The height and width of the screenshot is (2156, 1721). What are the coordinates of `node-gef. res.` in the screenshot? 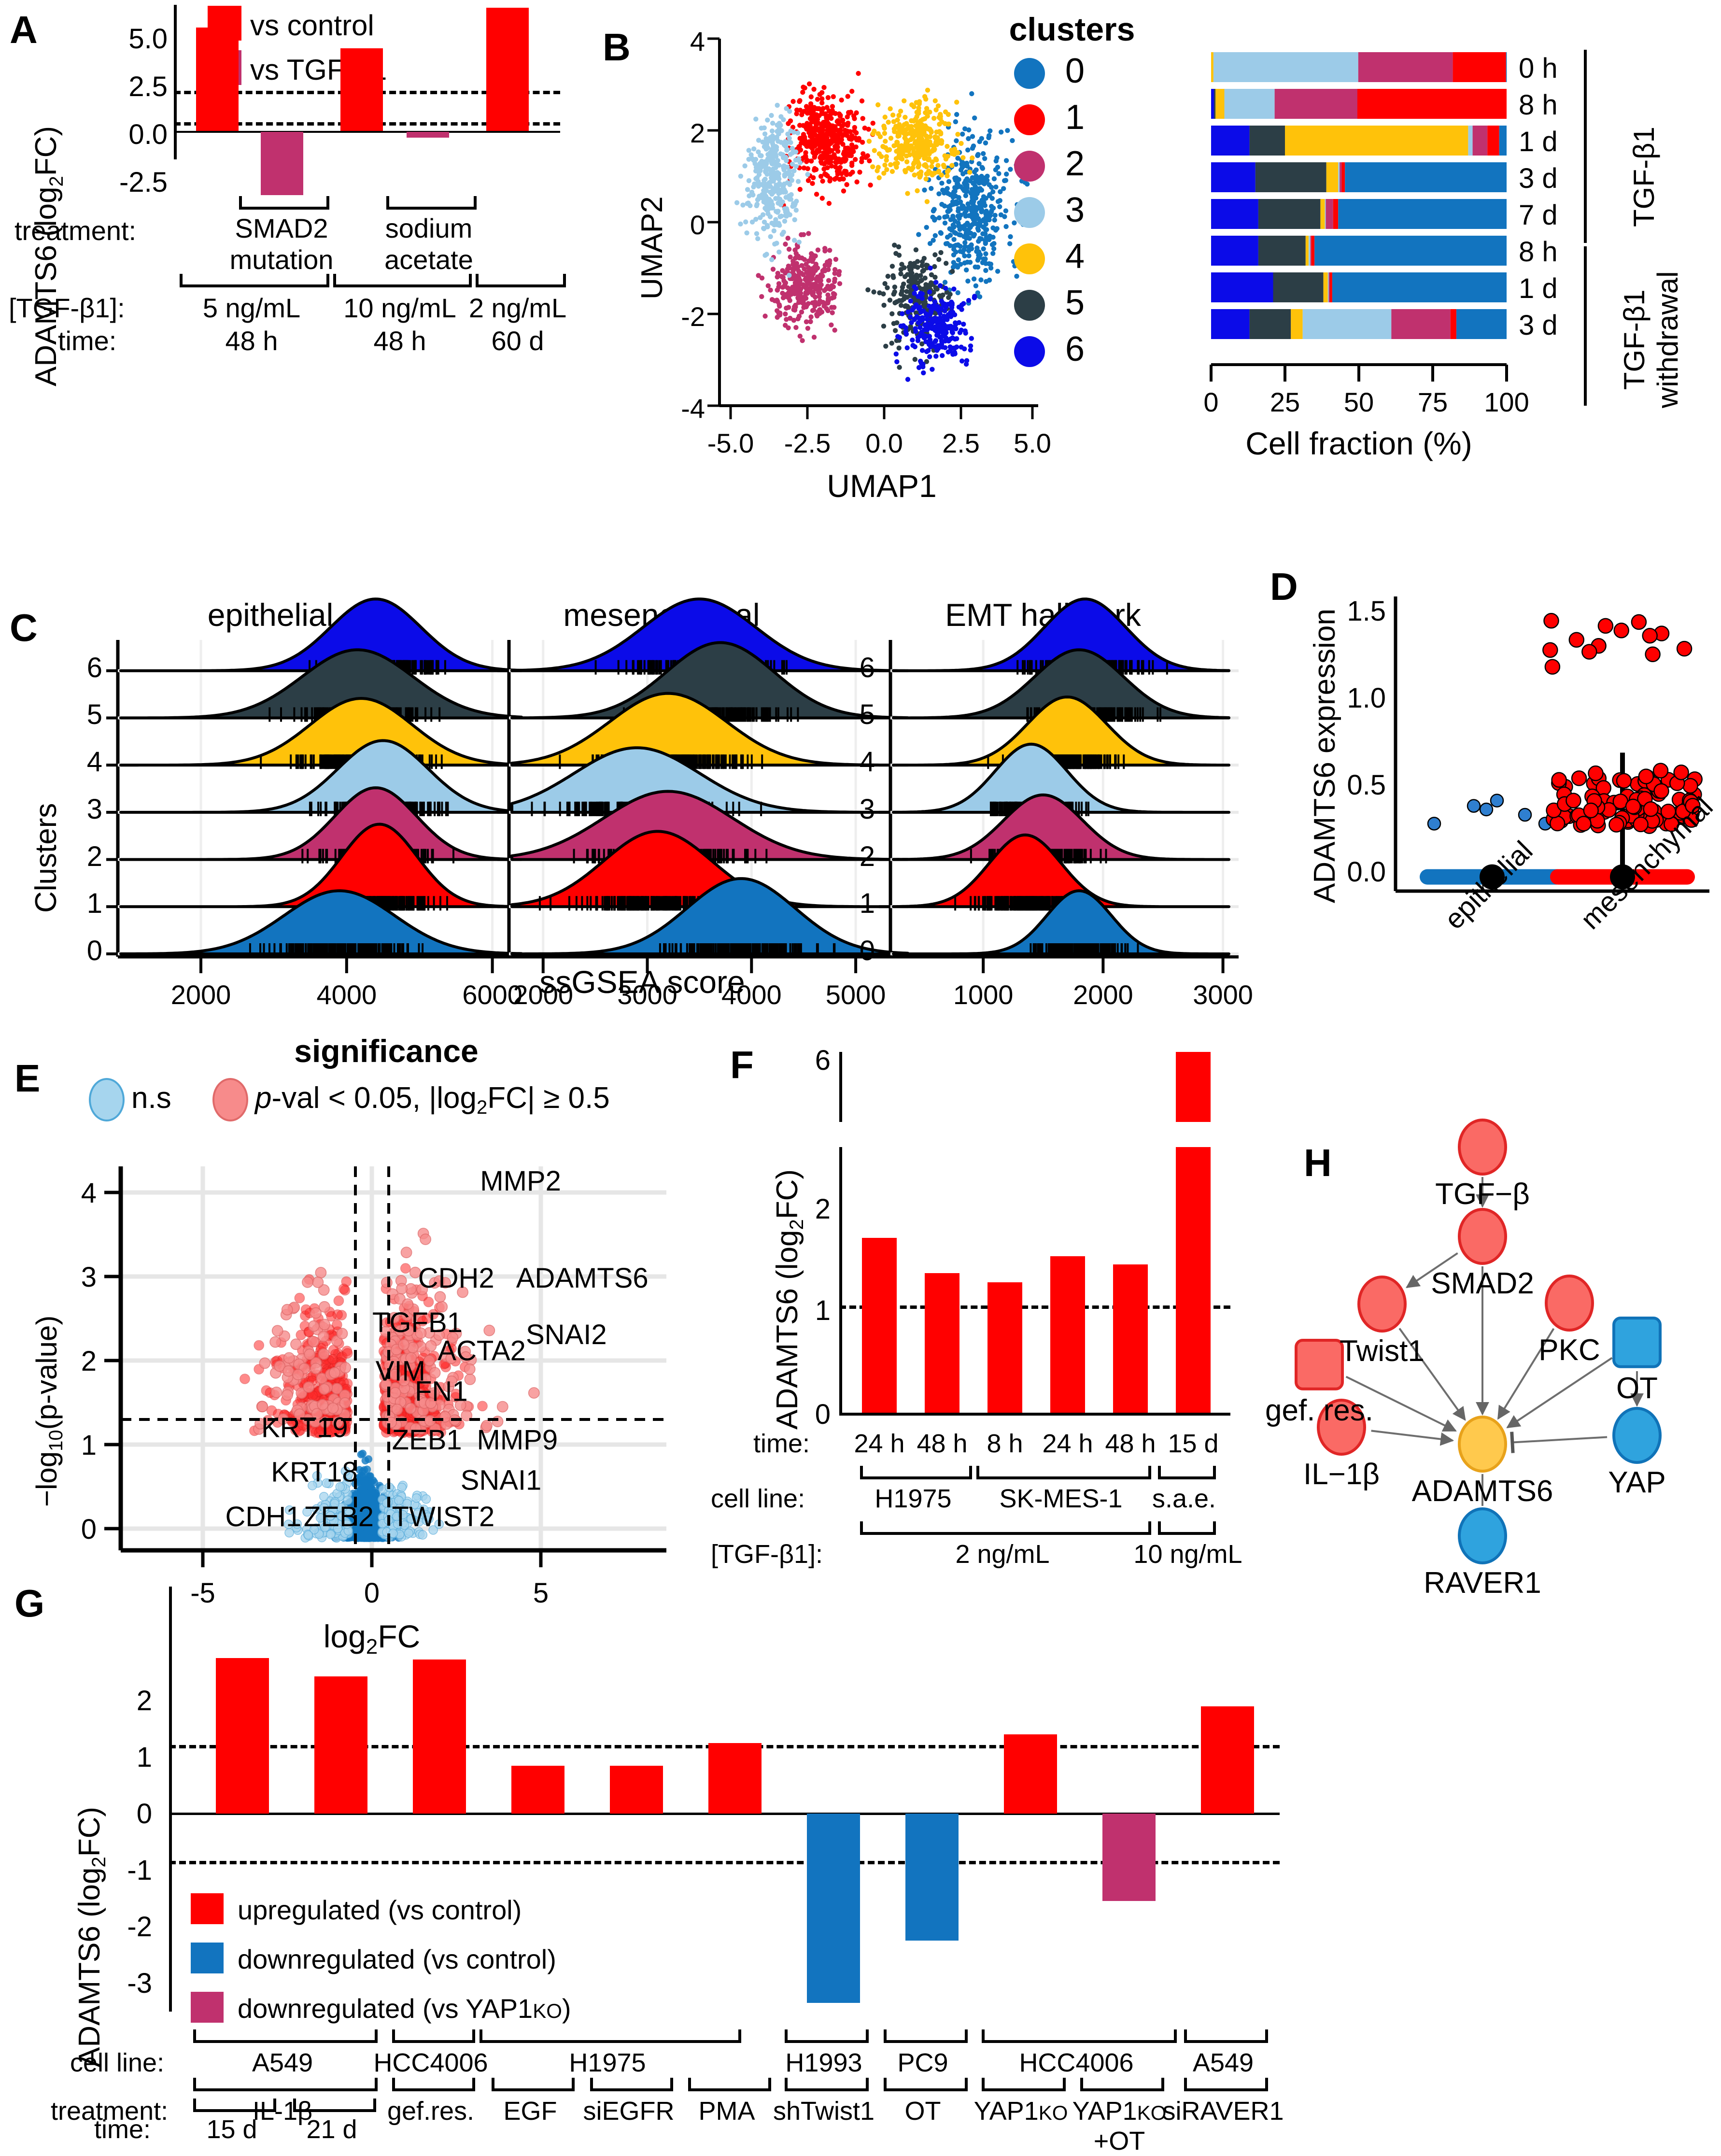 It's located at (1319, 1364).